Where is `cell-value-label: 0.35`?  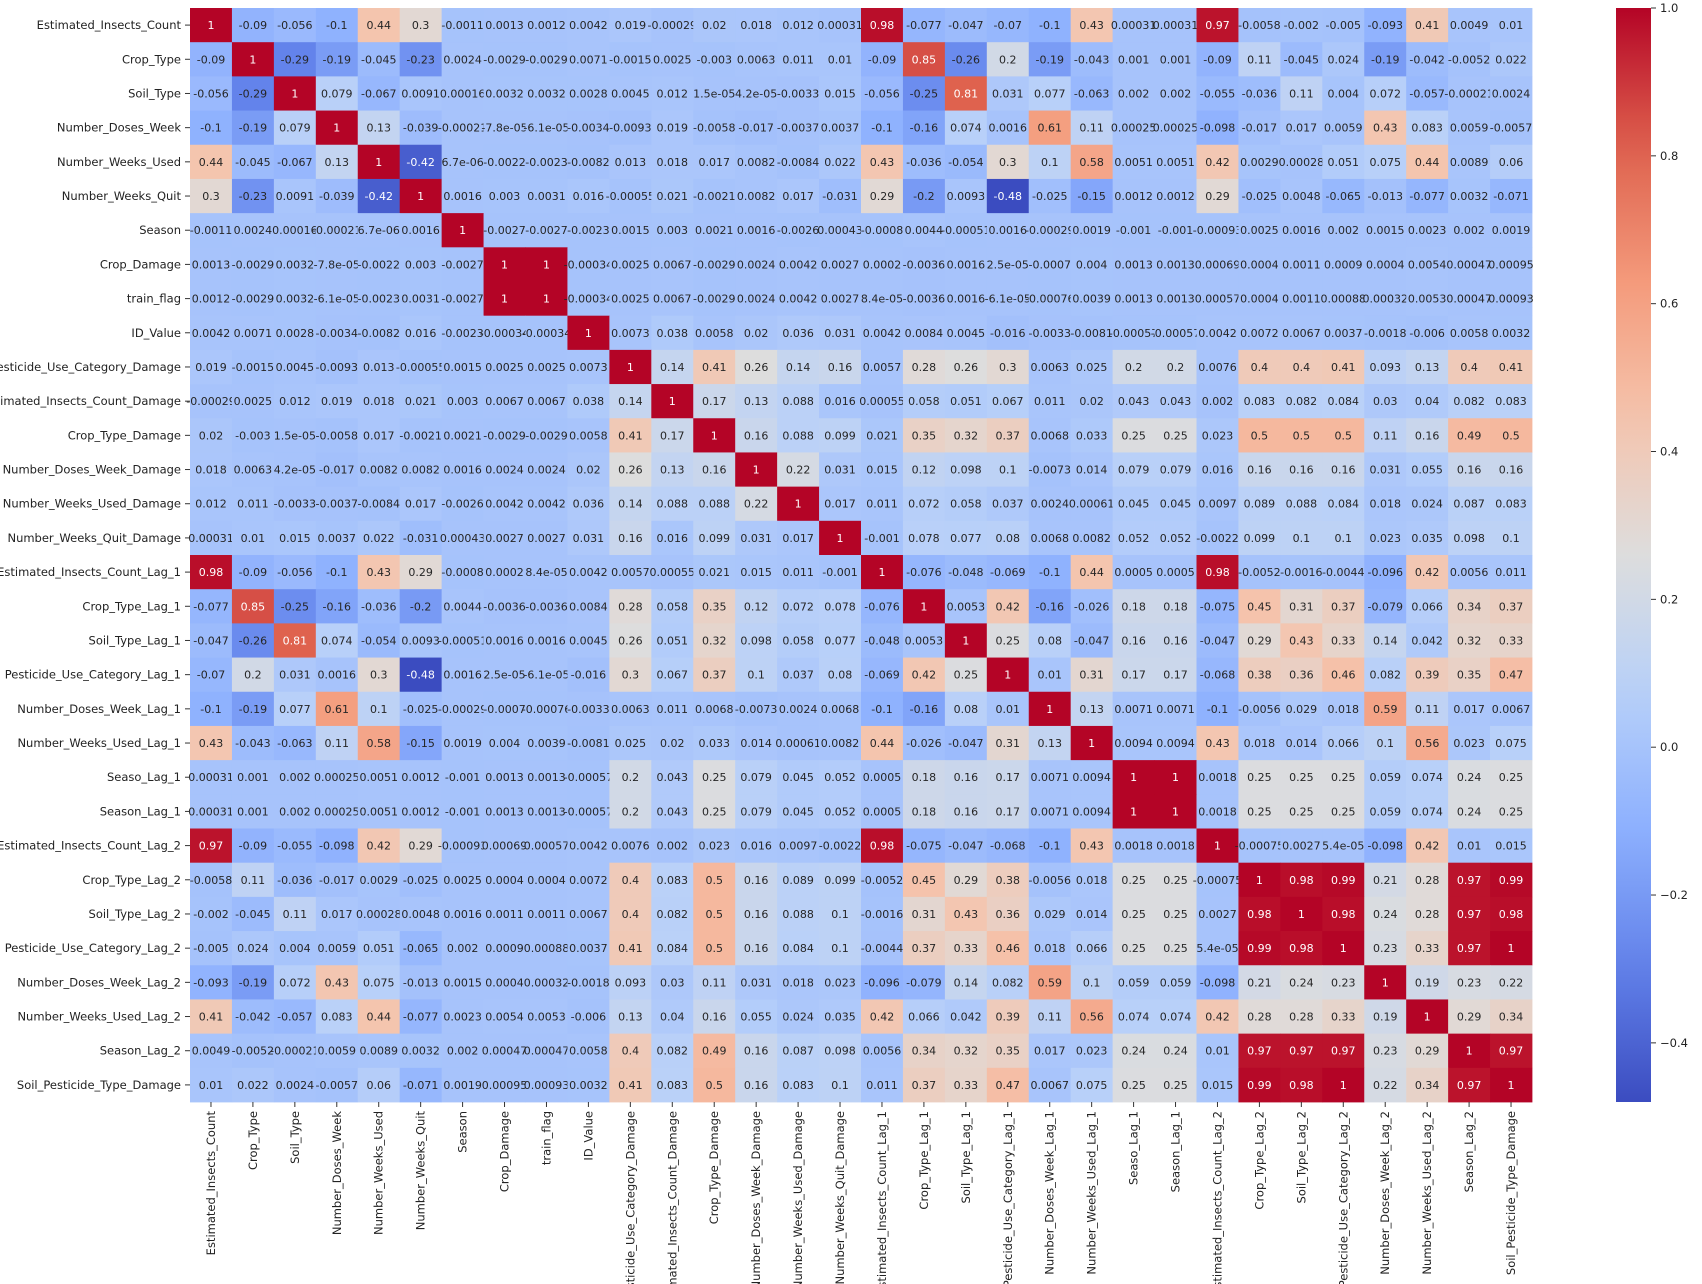 cell-value-label: 0.35 is located at coordinates (924, 435).